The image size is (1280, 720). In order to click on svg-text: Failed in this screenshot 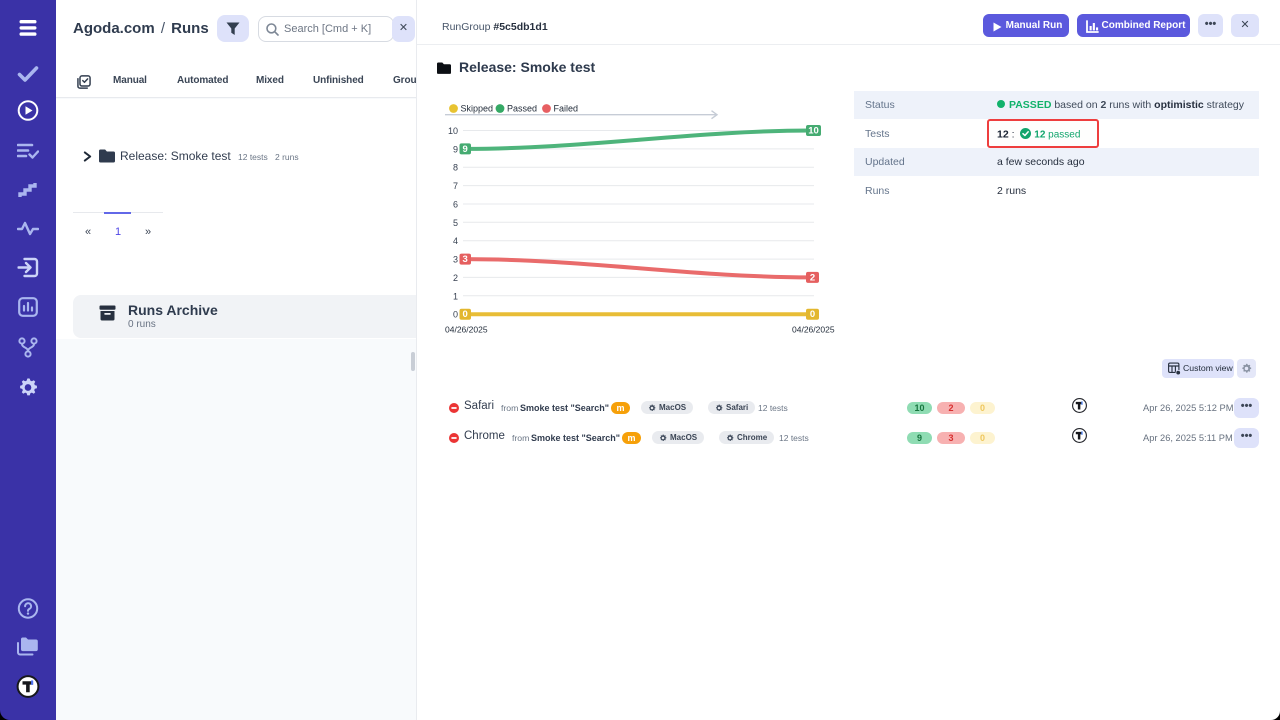, I will do `click(566, 109)`.